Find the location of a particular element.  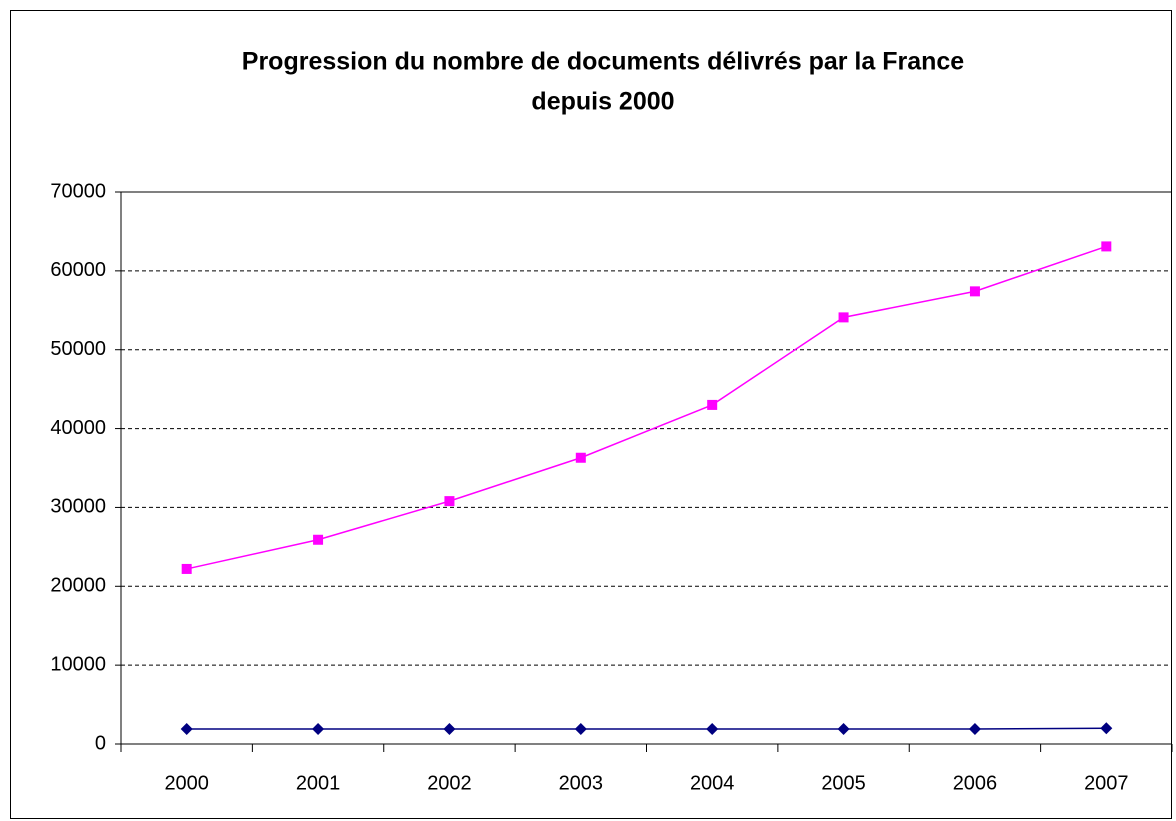

x-tick-label: 2000 is located at coordinates (186, 783).